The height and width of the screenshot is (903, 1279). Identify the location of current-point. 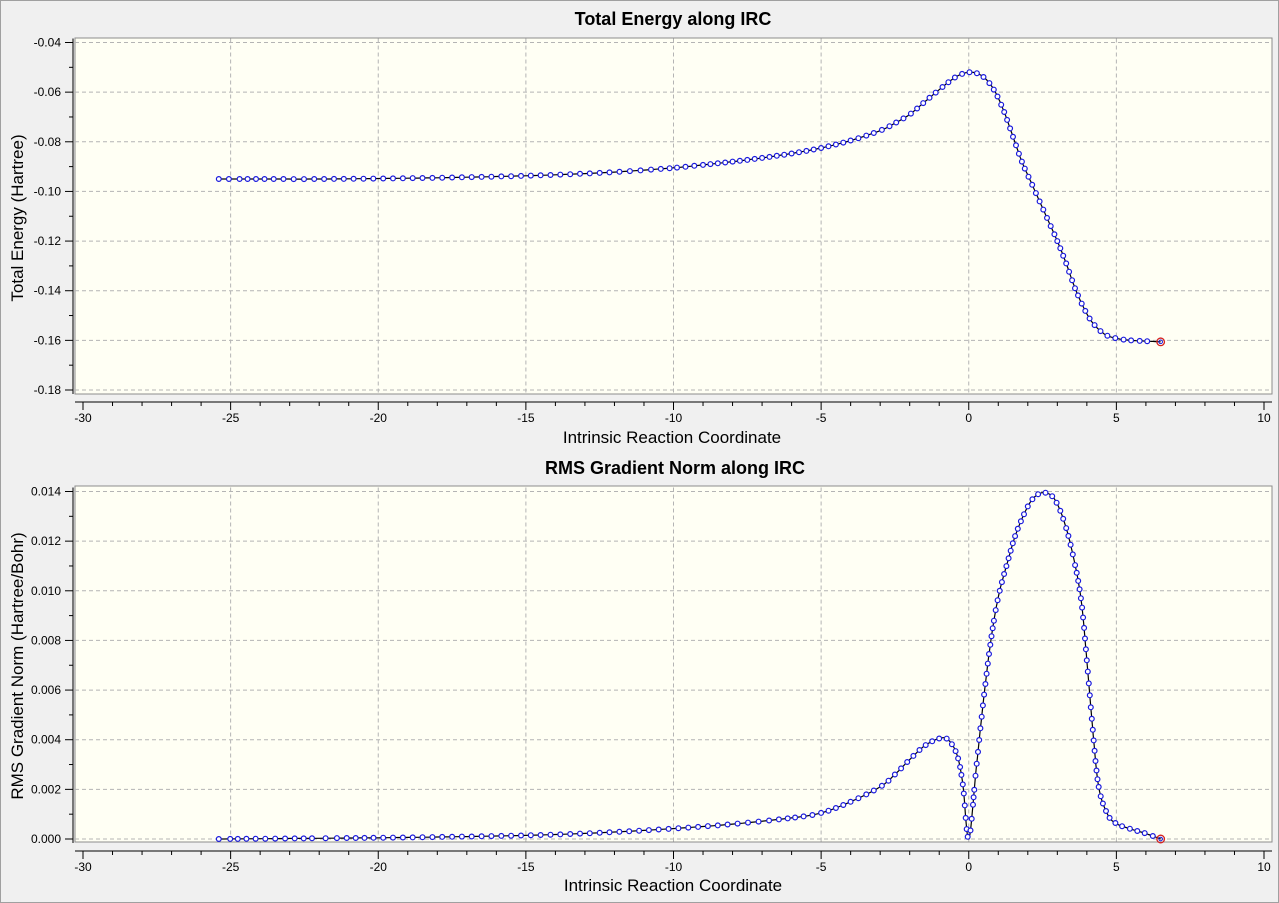
(1160, 839).